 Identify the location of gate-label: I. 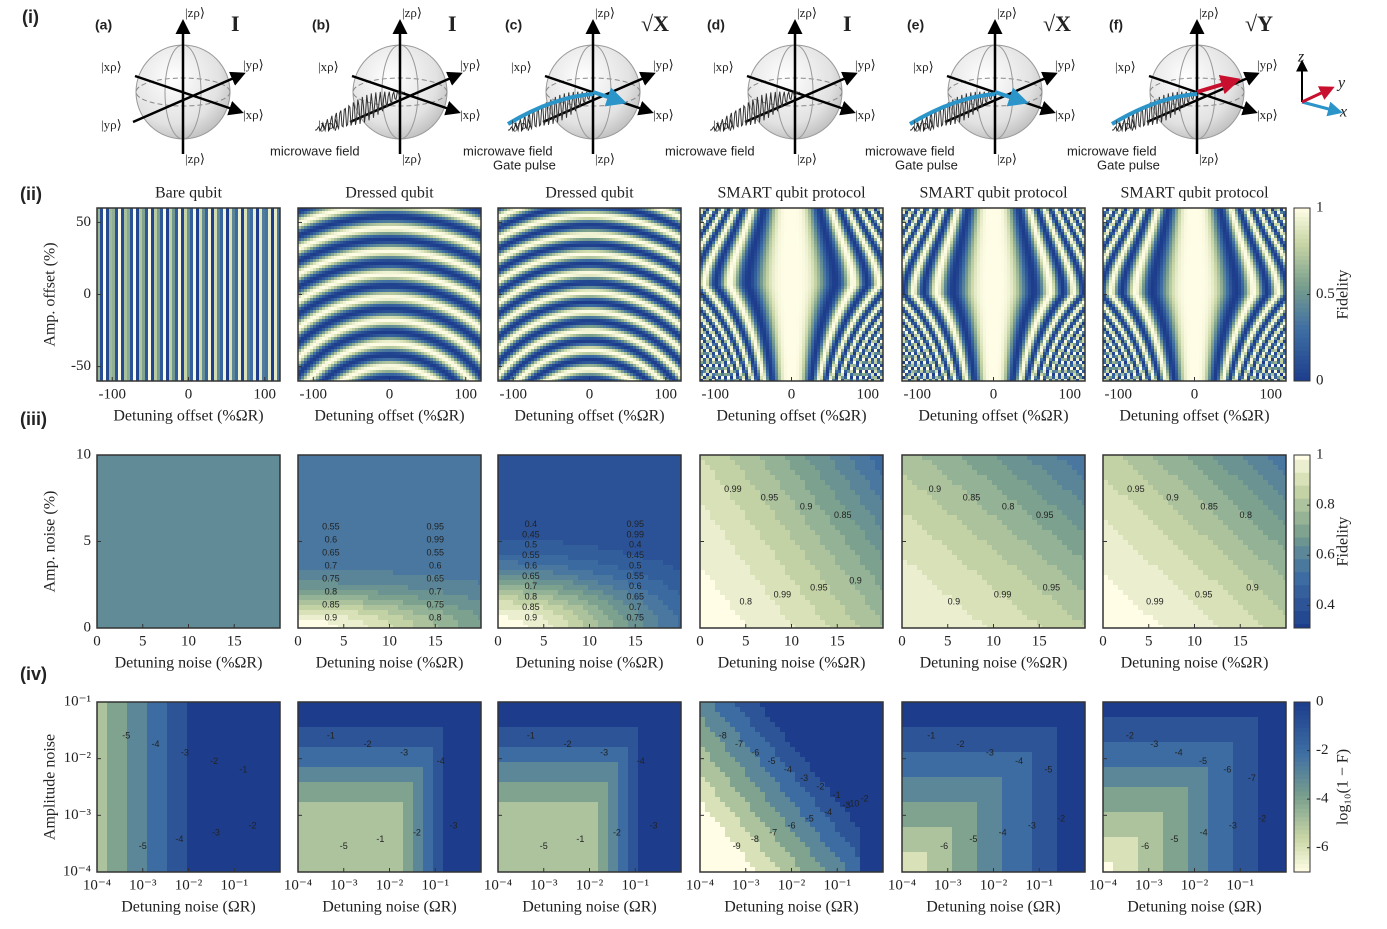
(452, 23).